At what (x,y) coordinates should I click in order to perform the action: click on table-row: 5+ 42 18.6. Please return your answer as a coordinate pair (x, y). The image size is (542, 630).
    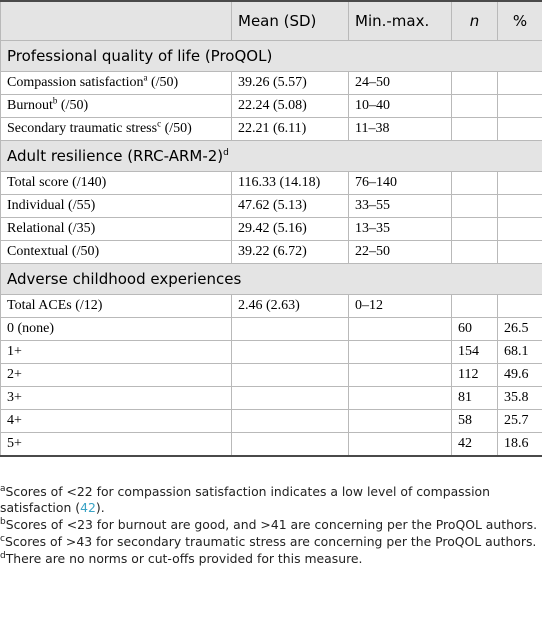
    Looking at the image, I should click on (271, 444).